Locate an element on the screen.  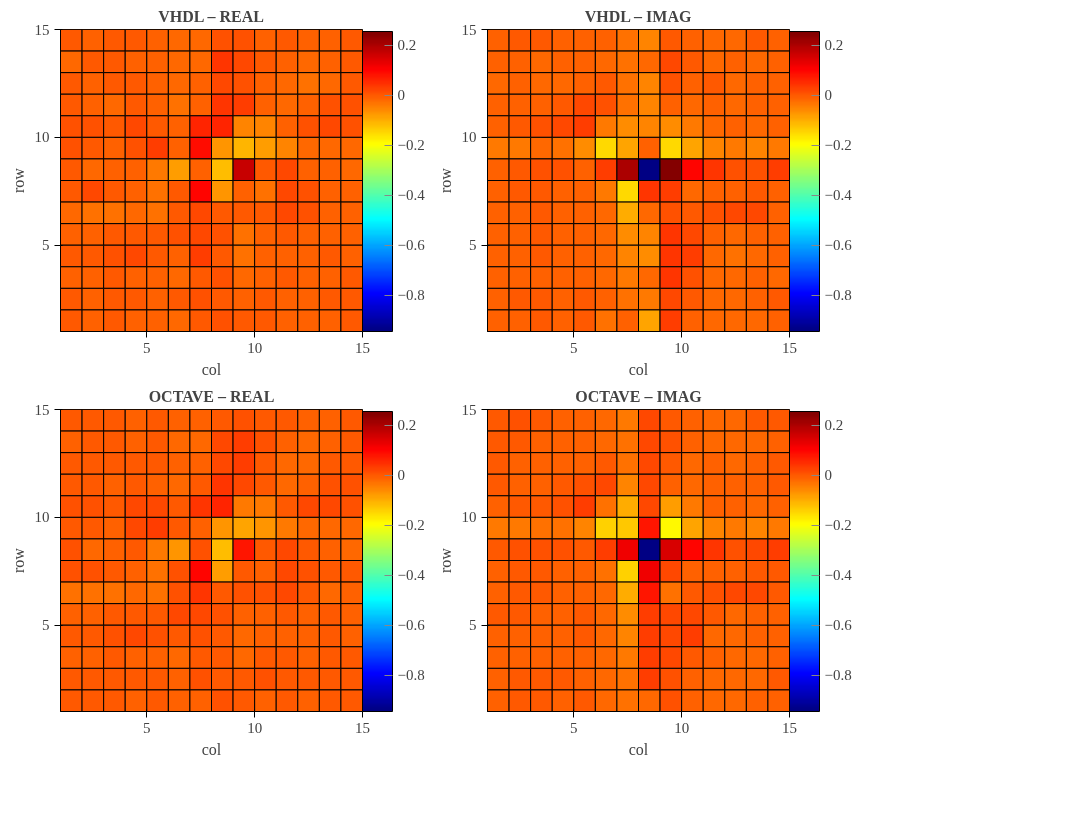
chart-title: VHDL – REAL is located at coordinates (211, 16).